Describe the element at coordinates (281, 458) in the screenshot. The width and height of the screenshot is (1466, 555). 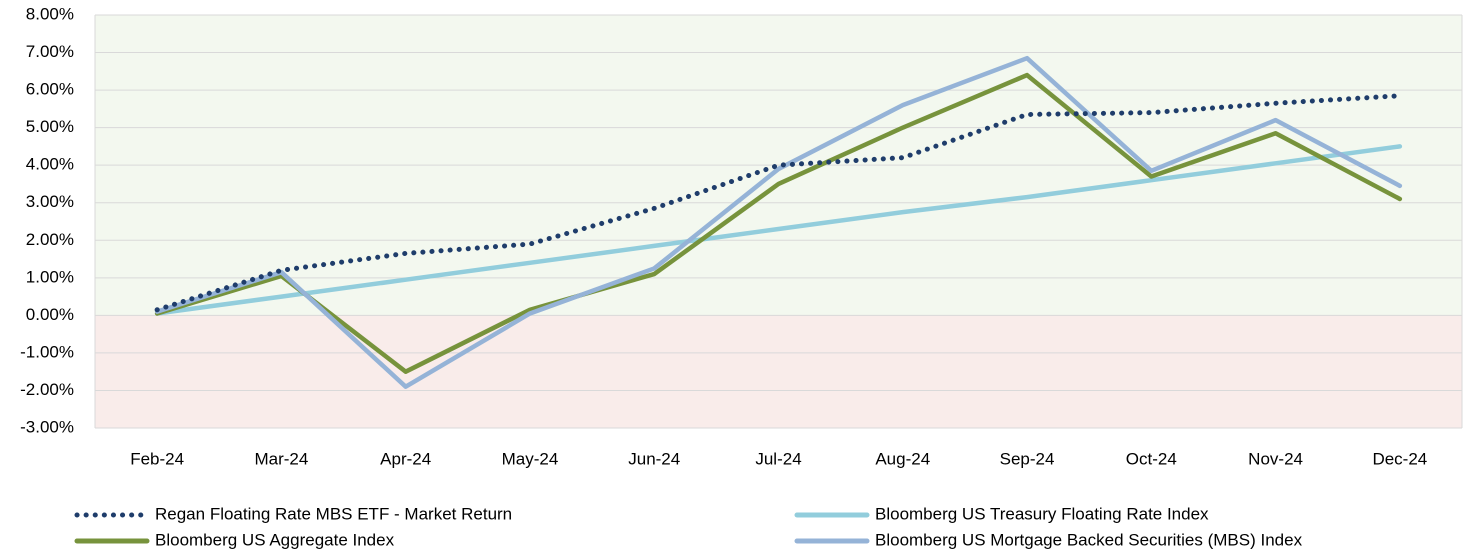
I see `x-tick-label: Mar-24` at that location.